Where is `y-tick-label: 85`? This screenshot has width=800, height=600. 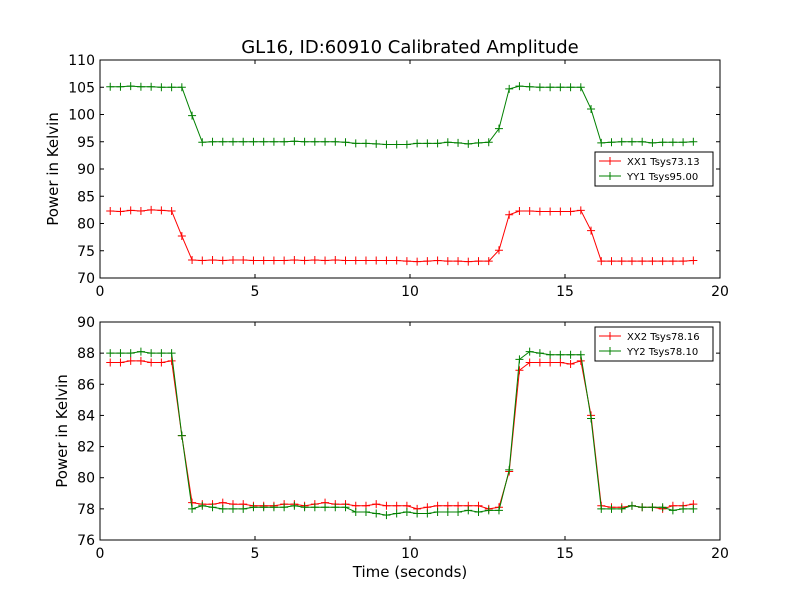 y-tick-label: 85 is located at coordinates (86, 197).